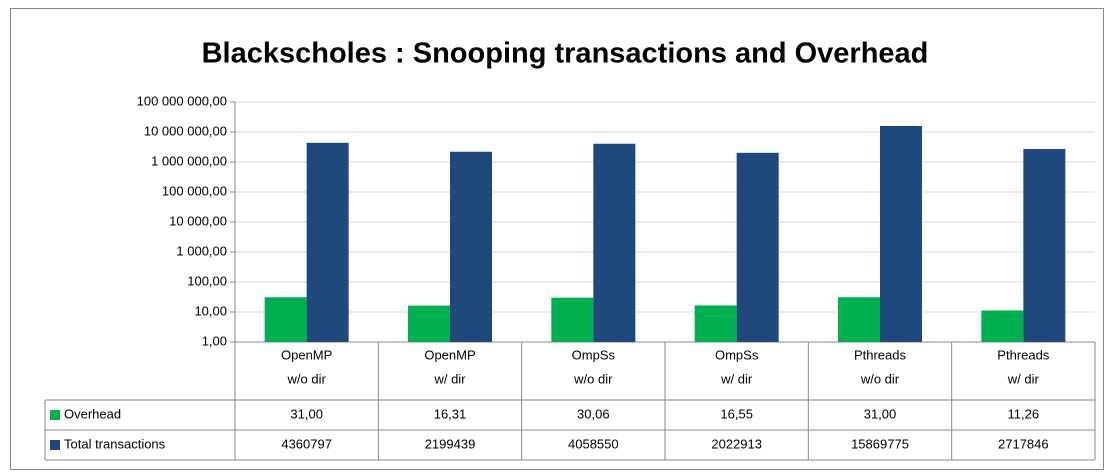 Image resolution: width=1111 pixels, height=475 pixels. I want to click on table-cell: 16,31, so click(450, 413).